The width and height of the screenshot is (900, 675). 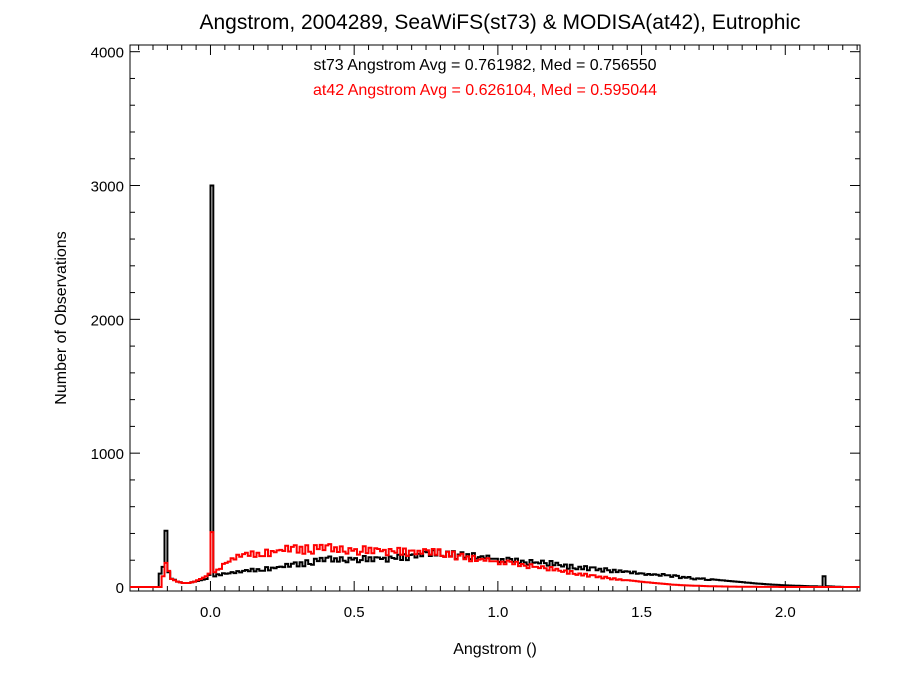 What do you see at coordinates (495, 649) in the screenshot?
I see `x-axis-label: Angstrom ()` at bounding box center [495, 649].